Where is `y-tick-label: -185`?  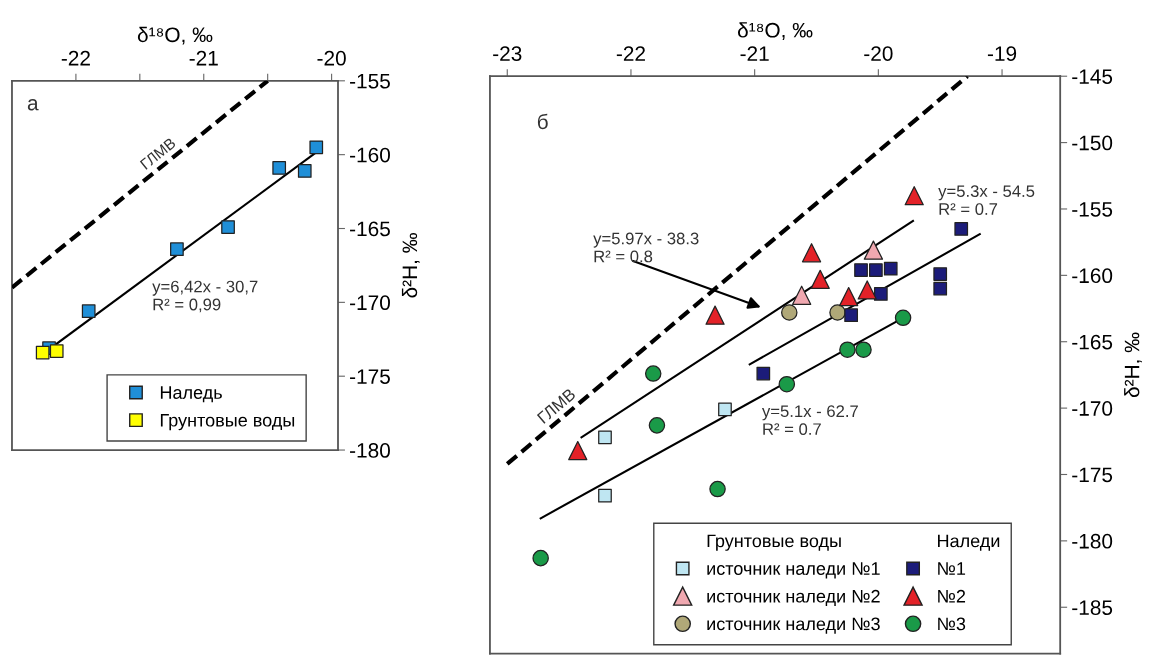 y-tick-label: -185 is located at coordinates (1092, 607).